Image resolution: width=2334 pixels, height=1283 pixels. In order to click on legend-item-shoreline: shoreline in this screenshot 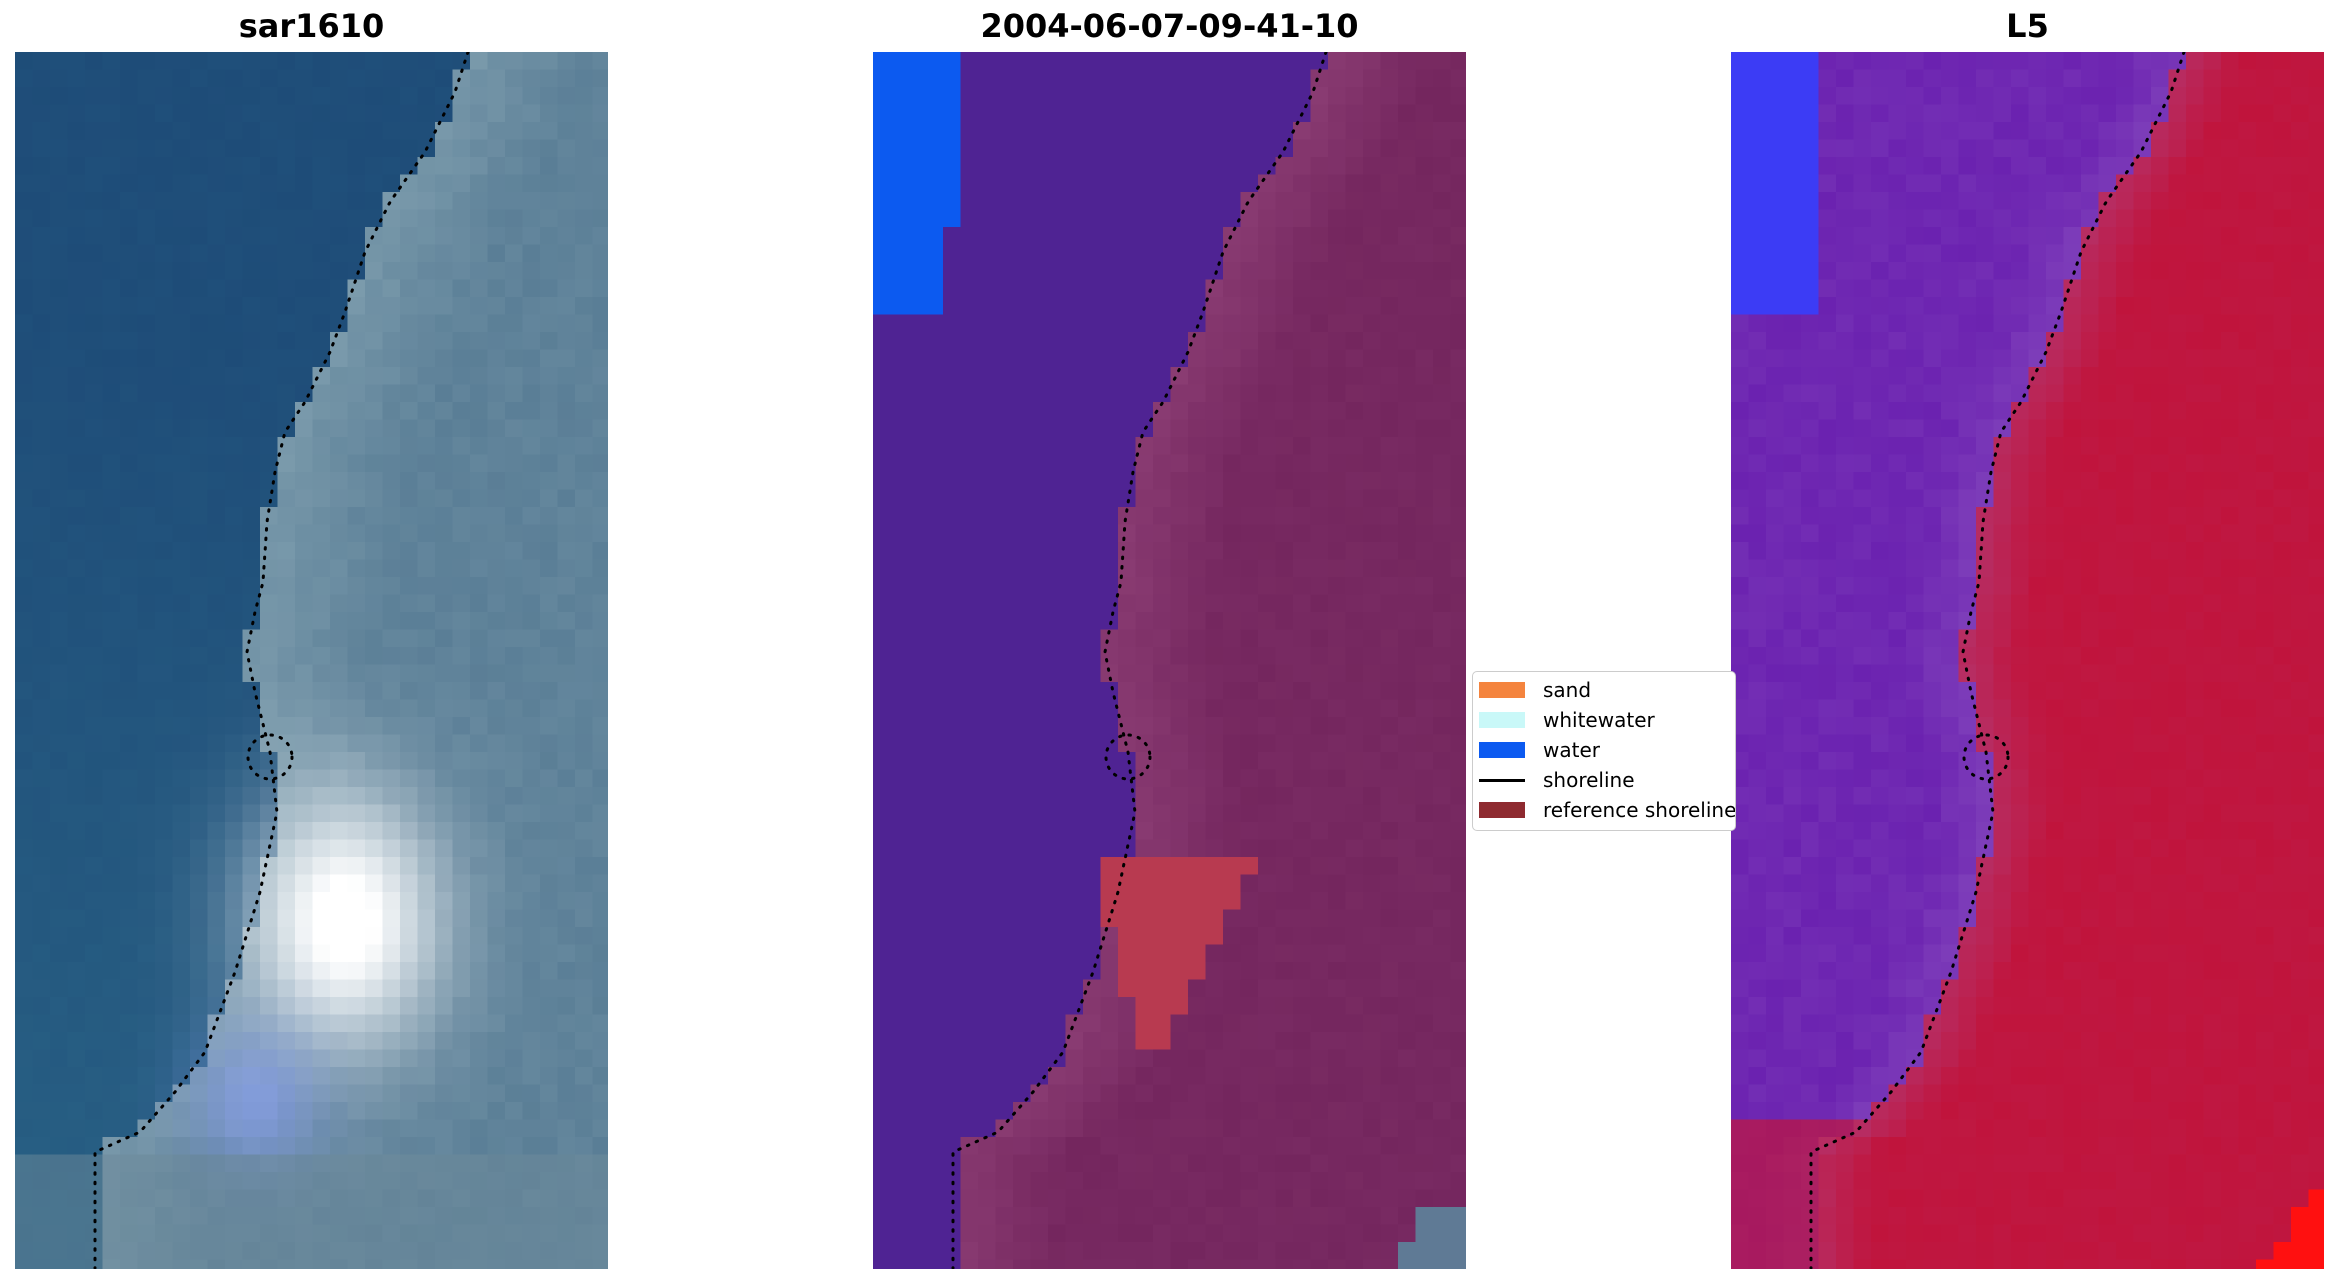, I will do `click(1557, 780)`.